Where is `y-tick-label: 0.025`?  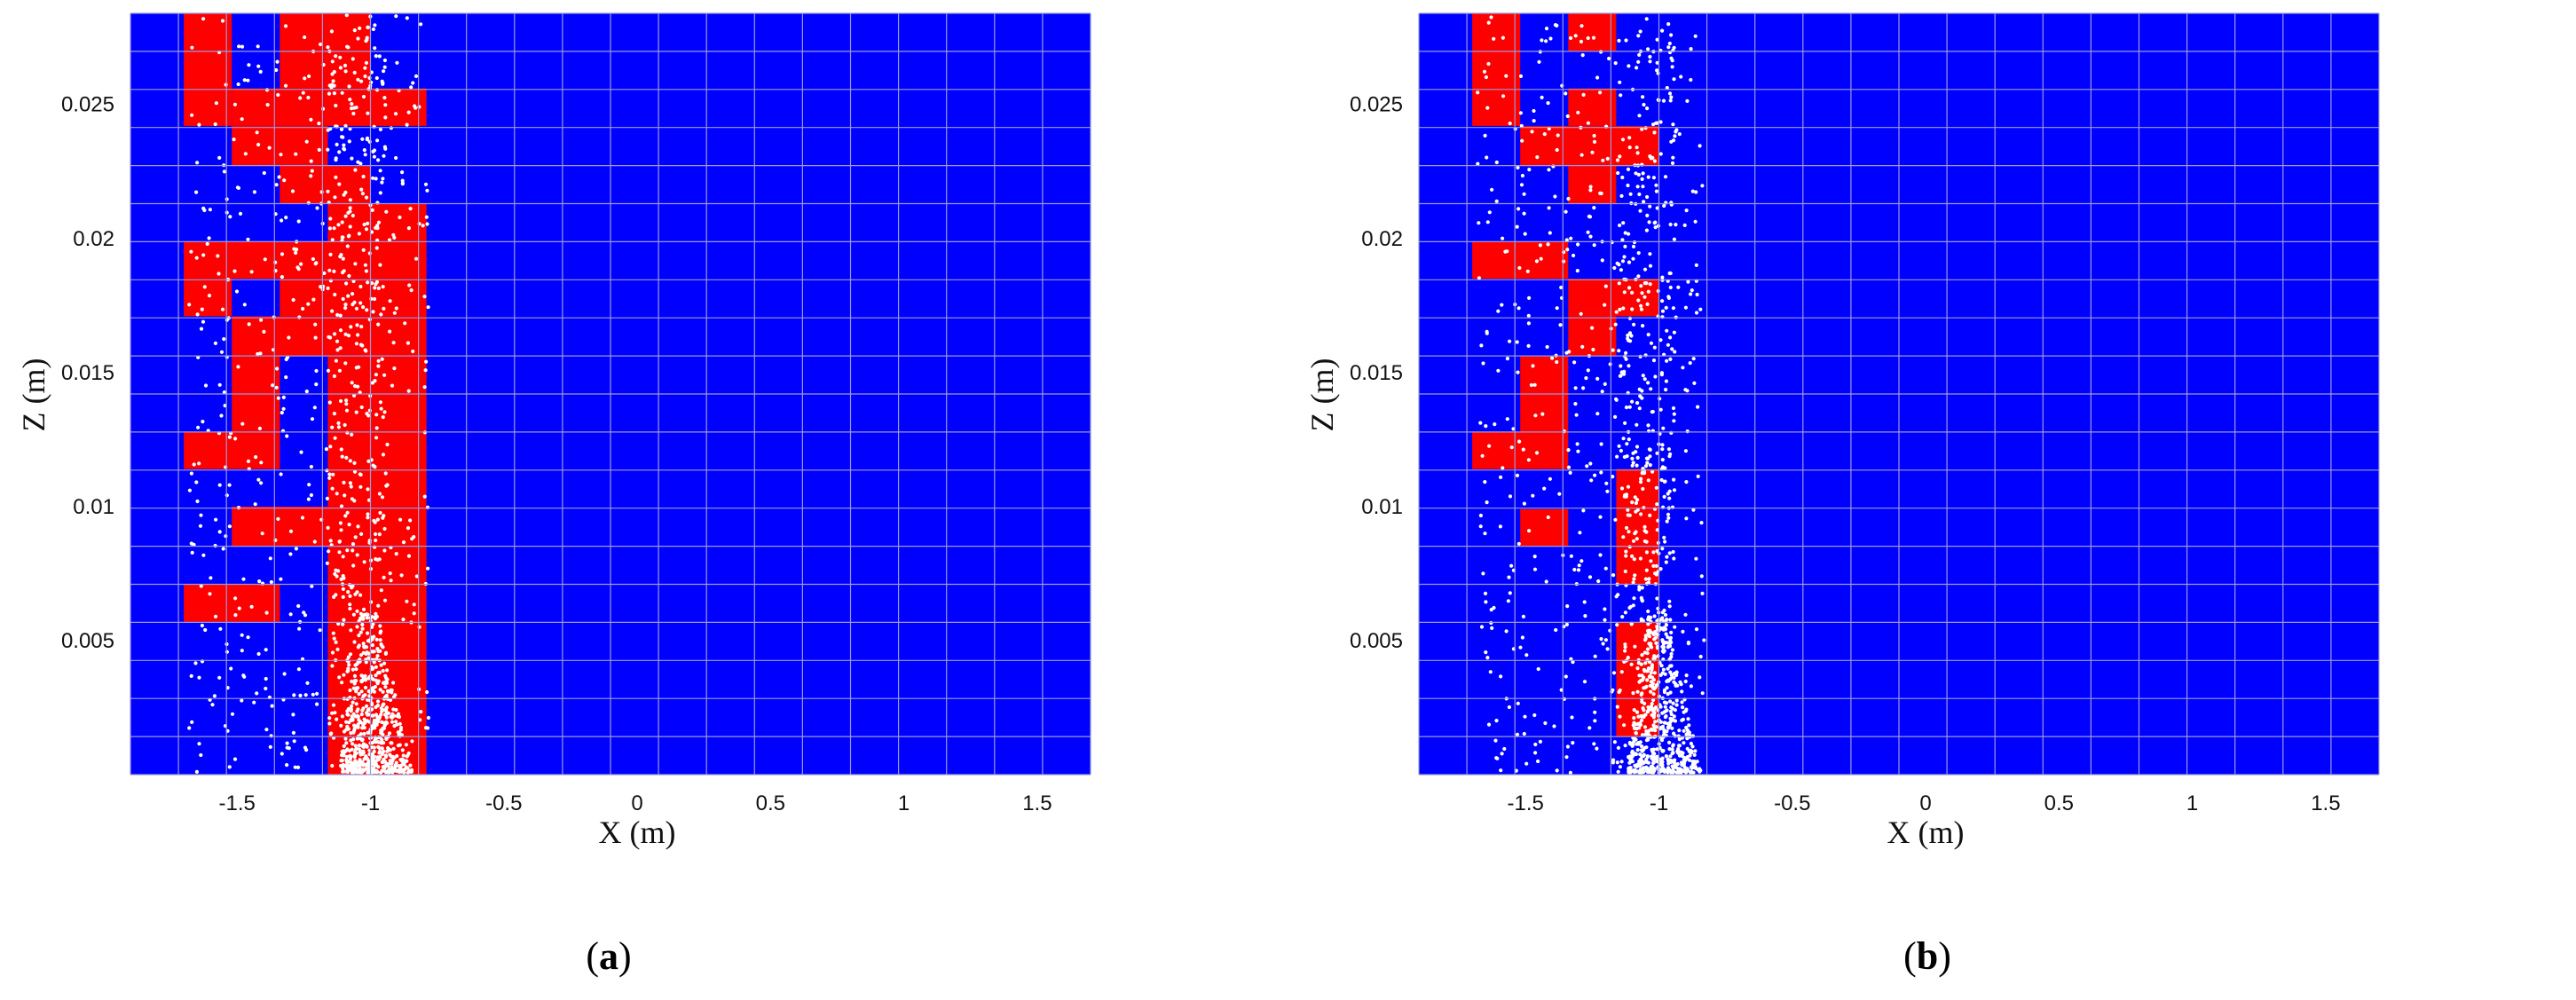
y-tick-label: 0.025 is located at coordinates (88, 105).